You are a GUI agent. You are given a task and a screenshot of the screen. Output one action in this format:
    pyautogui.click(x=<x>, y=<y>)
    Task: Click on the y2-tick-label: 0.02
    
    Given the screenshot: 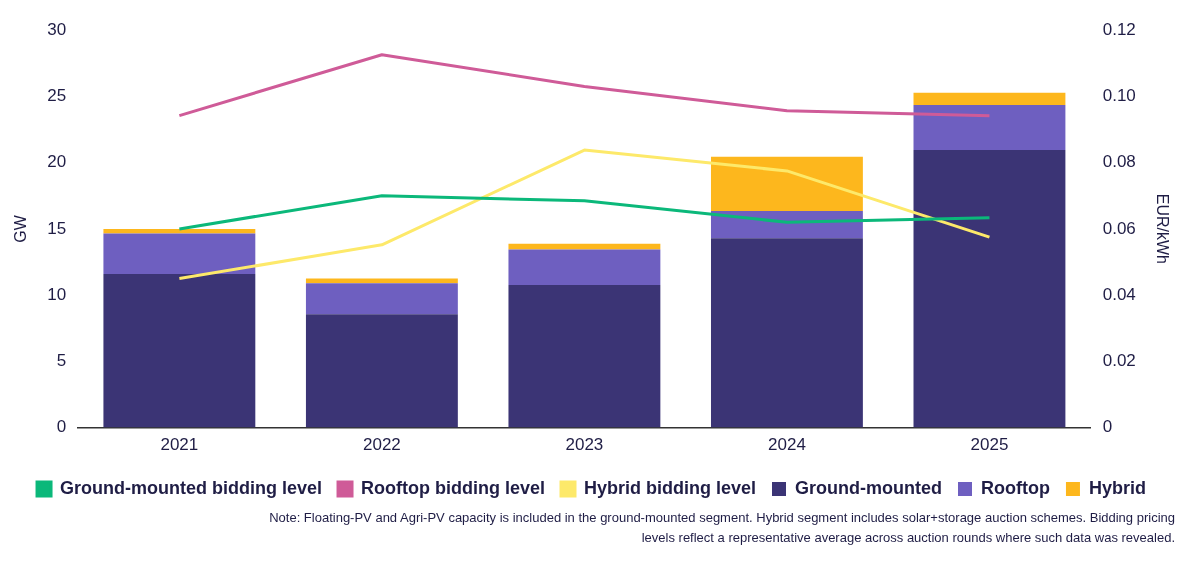 What is the action you would take?
    pyautogui.click(x=1119, y=361)
    